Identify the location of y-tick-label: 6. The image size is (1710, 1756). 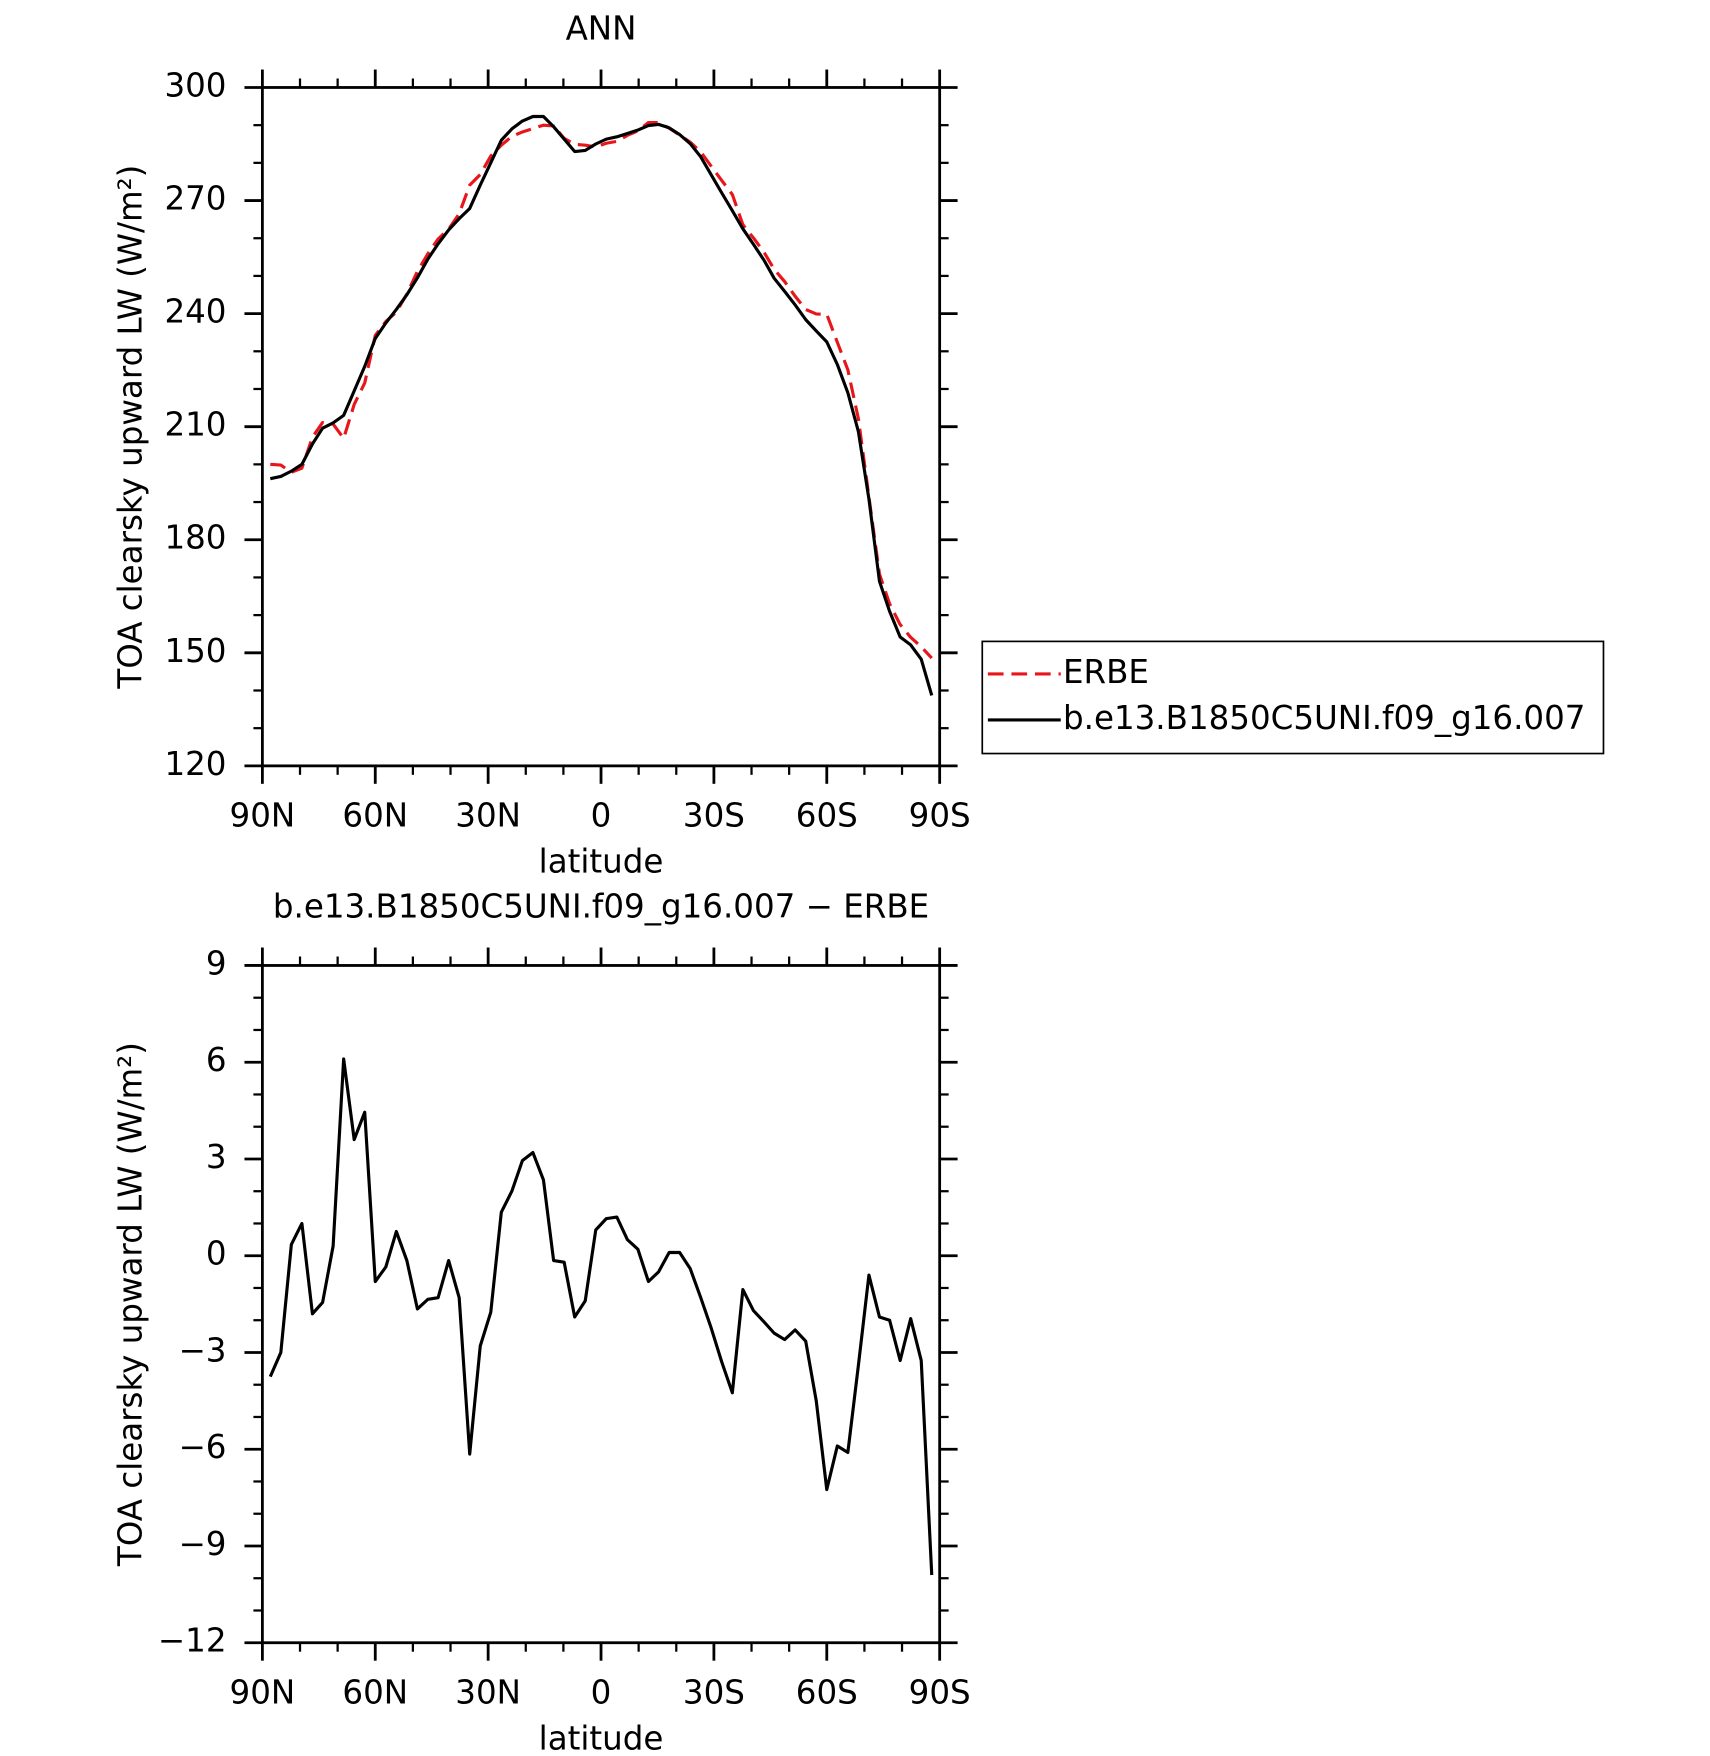
(216, 1060).